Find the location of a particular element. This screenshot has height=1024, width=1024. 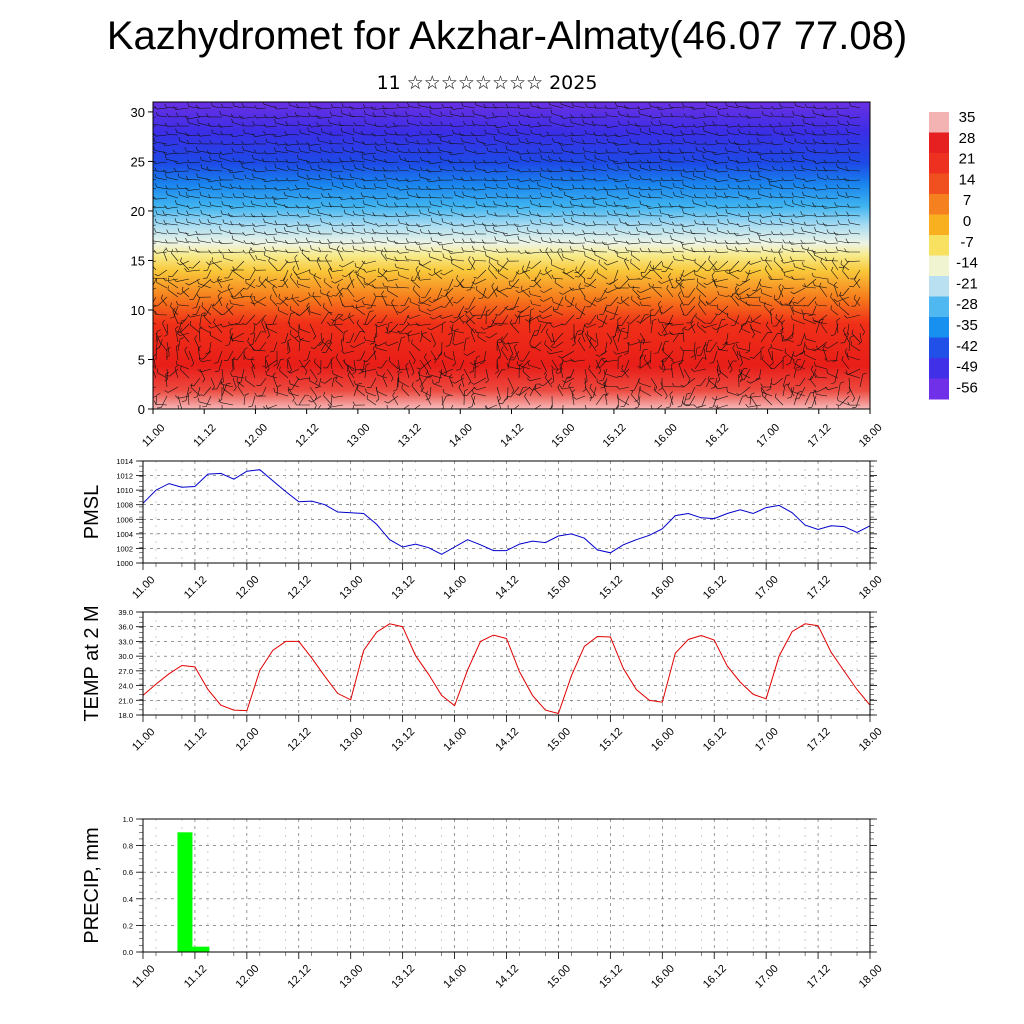

colorbar-label: 21 is located at coordinates (967, 159).